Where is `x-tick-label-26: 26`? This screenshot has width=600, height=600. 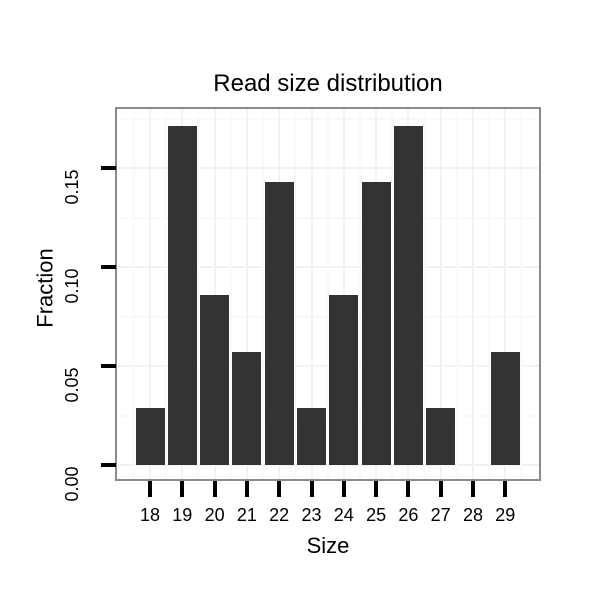
x-tick-label-26: 26 is located at coordinates (408, 515).